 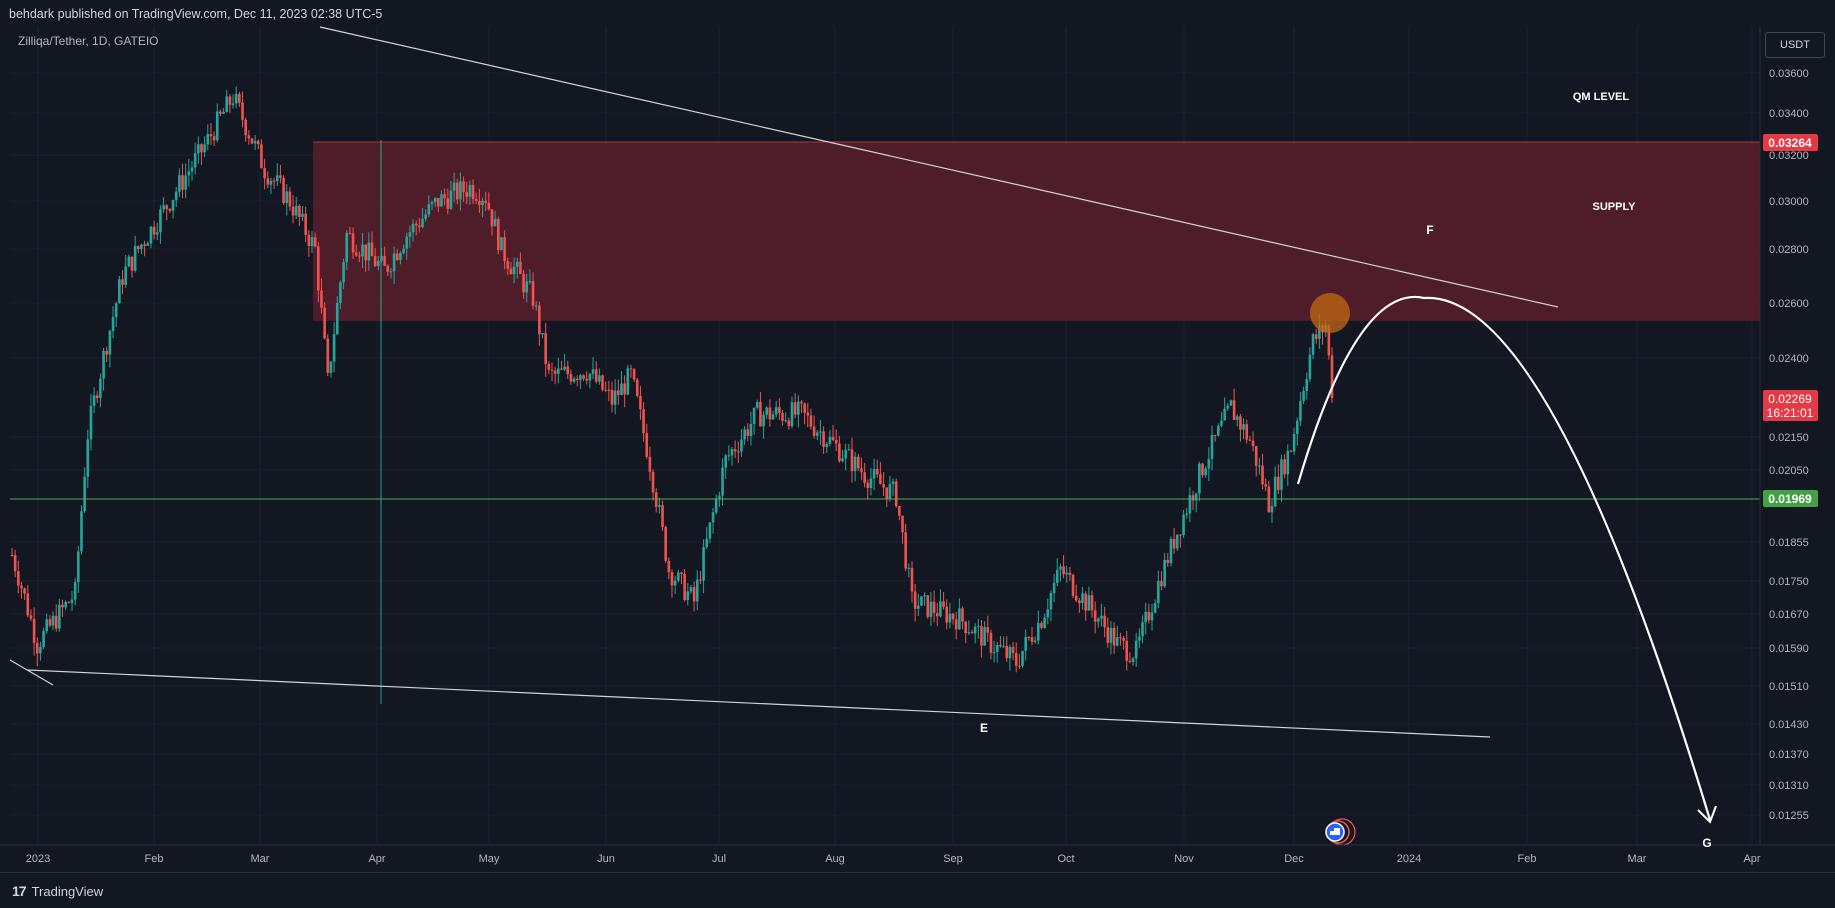 I want to click on price-tick-label: 0.02600, so click(x=1789, y=304).